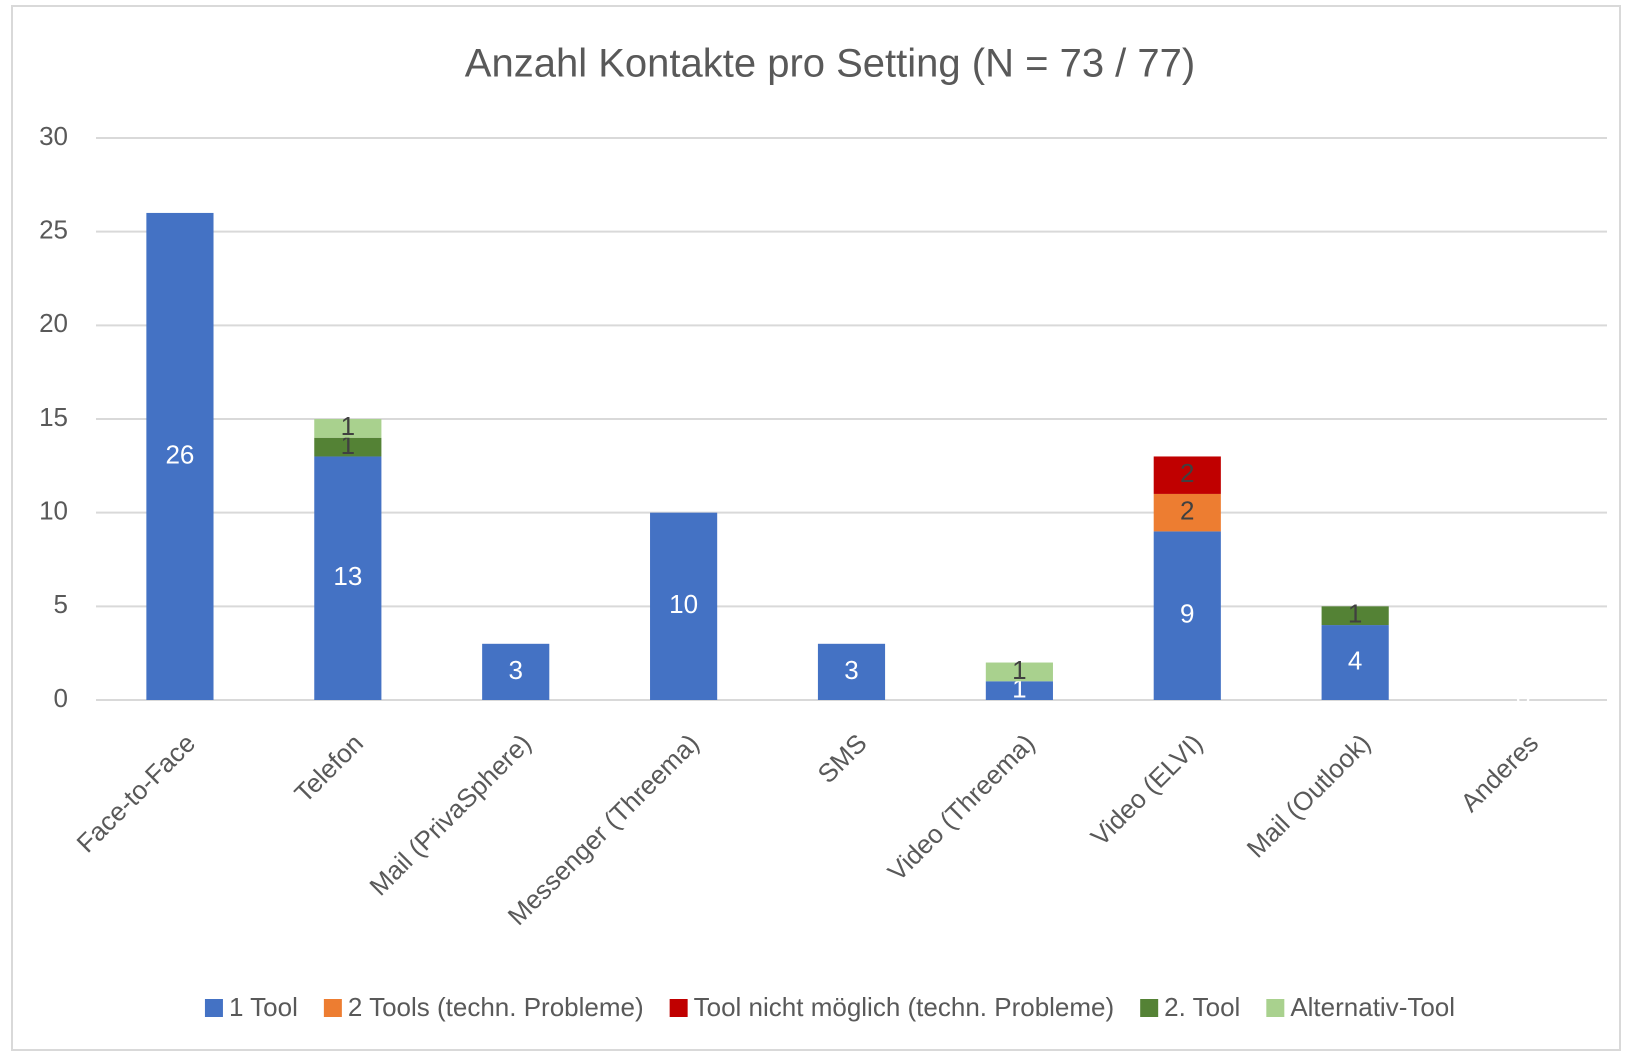  I want to click on data-label: 10, so click(683, 604).